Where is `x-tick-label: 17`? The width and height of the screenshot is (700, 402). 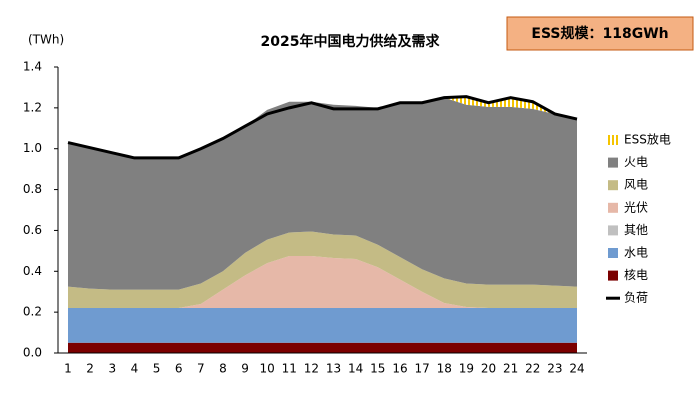
x-tick-label: 17 is located at coordinates (421, 369).